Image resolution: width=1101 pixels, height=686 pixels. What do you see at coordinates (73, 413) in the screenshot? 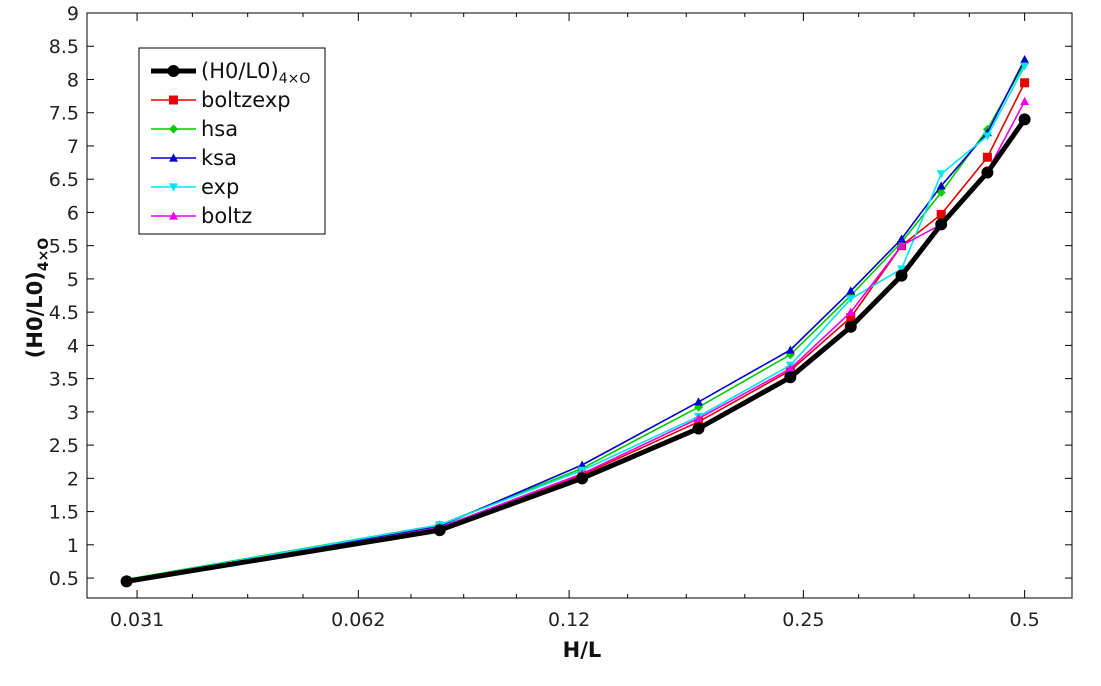
I see `y-tick-label: 3` at bounding box center [73, 413].